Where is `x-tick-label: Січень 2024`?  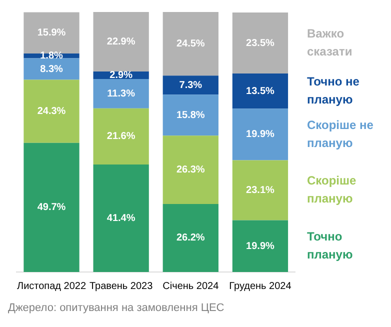
x-tick-label: Січень 2024 is located at coordinates (191, 286).